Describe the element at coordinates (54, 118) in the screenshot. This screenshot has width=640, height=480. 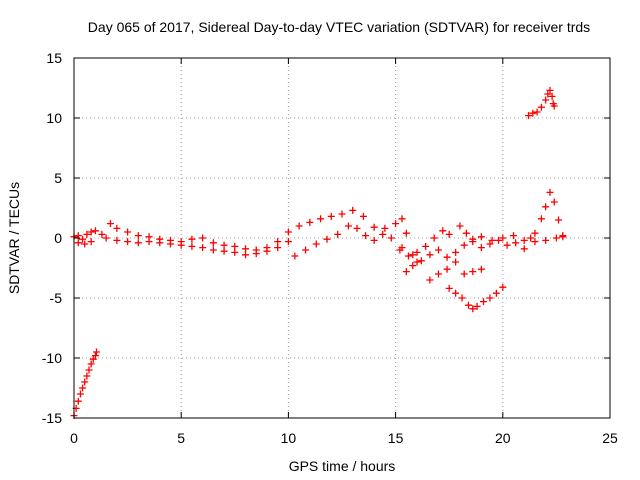
I see `y-tick-label: 10` at that location.